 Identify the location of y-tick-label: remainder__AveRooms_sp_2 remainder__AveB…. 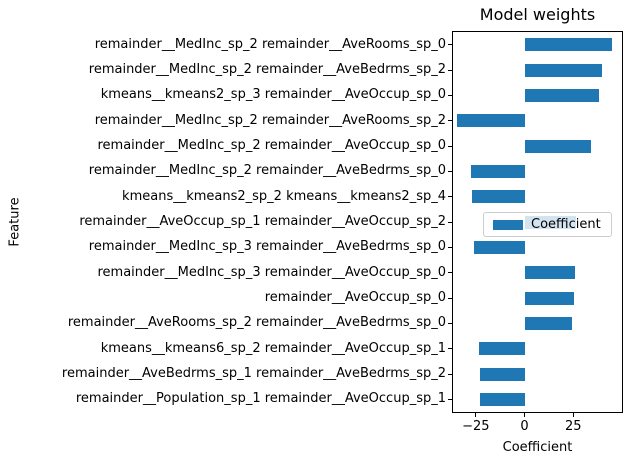
(256, 323).